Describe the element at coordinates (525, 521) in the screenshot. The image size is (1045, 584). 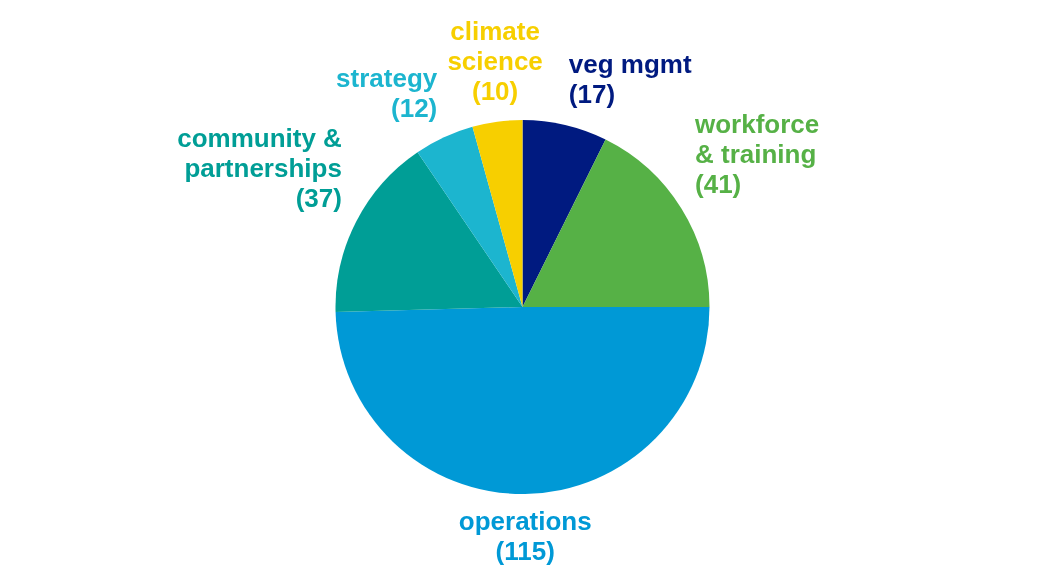
I see `slice-label: operations` at that location.